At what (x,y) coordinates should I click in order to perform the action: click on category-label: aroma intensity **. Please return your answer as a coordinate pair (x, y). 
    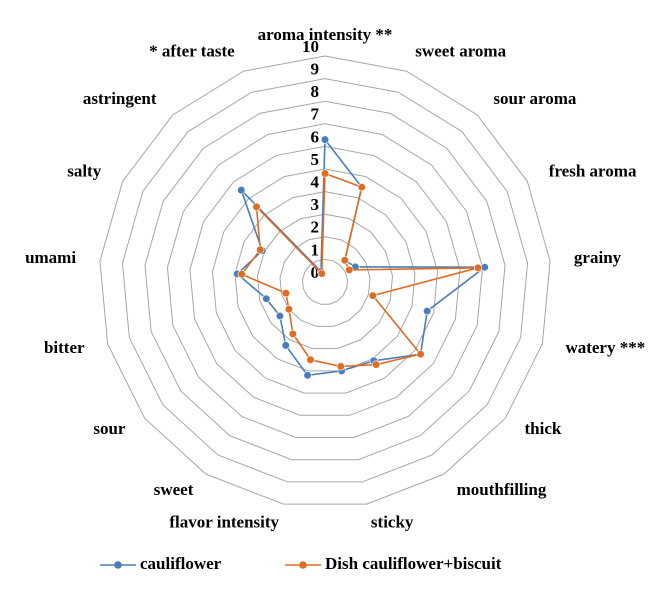
    Looking at the image, I should click on (325, 34).